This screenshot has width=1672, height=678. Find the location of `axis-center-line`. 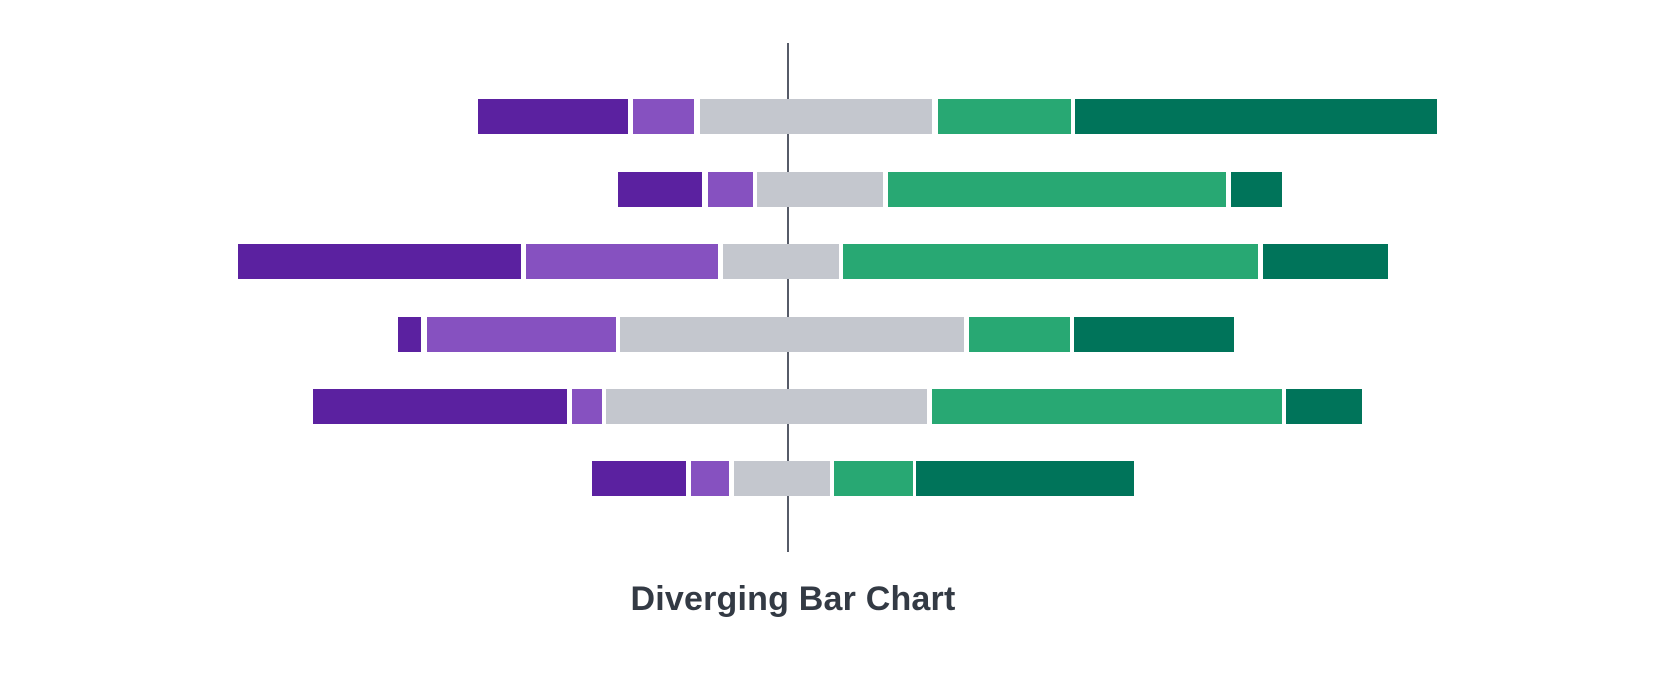

axis-center-line is located at coordinates (788, 297).